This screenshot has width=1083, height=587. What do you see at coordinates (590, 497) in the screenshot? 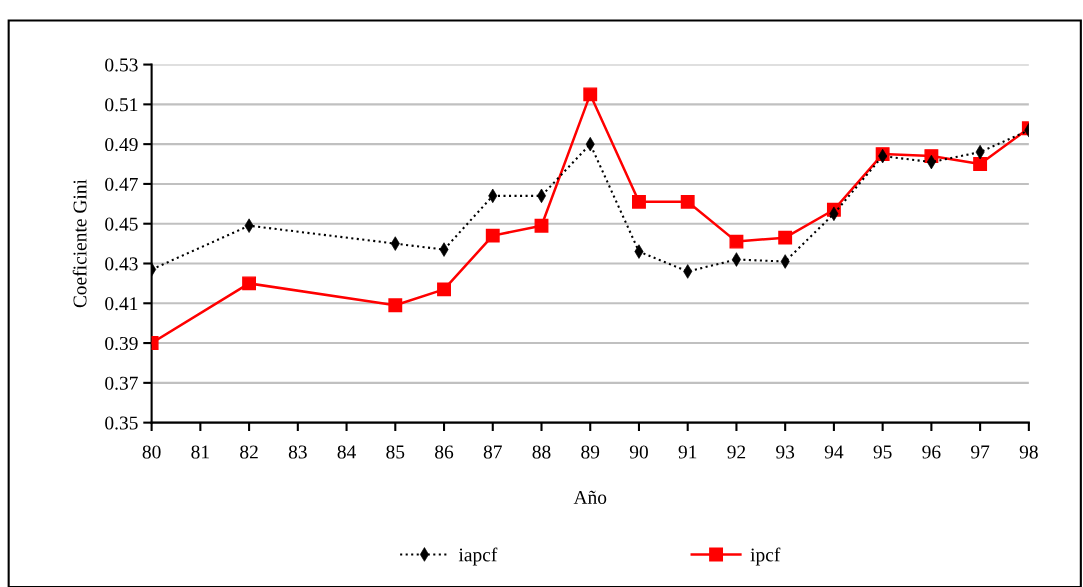
I see `x-axis-title: Año` at bounding box center [590, 497].